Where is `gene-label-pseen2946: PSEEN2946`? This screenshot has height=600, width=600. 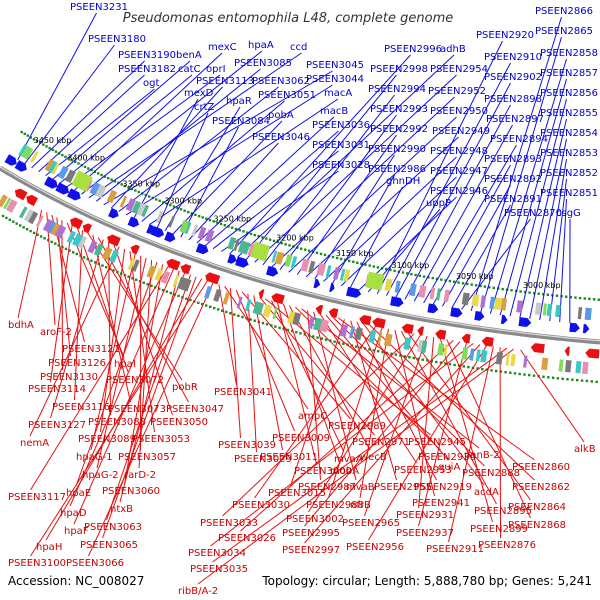 gene-label-pseen2946: PSEEN2946 is located at coordinates (459, 191).